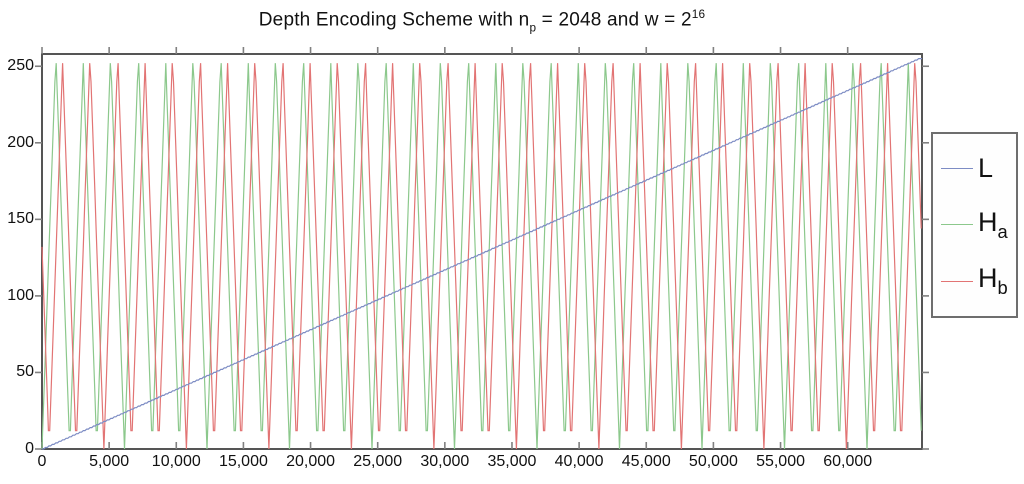  Describe the element at coordinates (20, 142) in the screenshot. I see `y-tick-label: 200` at that location.